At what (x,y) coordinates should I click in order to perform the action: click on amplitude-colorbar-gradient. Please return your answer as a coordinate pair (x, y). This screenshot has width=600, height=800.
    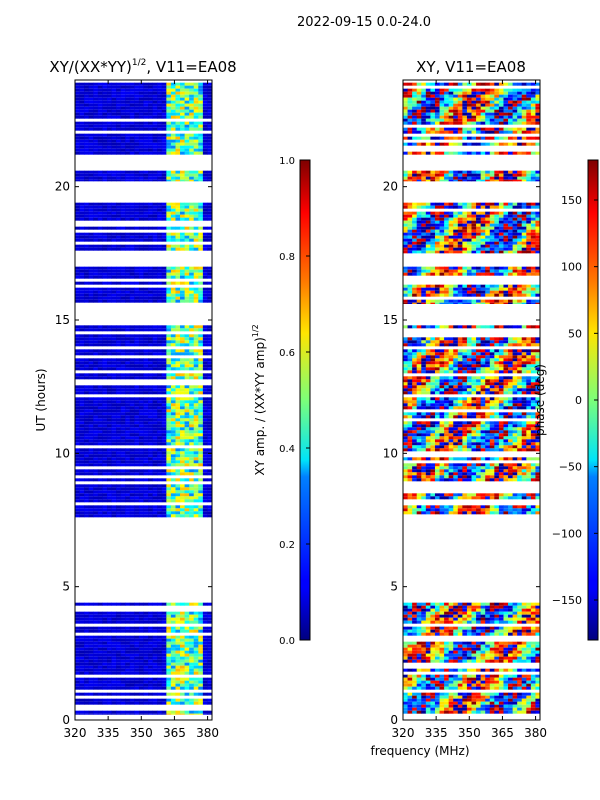
    Looking at the image, I should click on (305, 400).